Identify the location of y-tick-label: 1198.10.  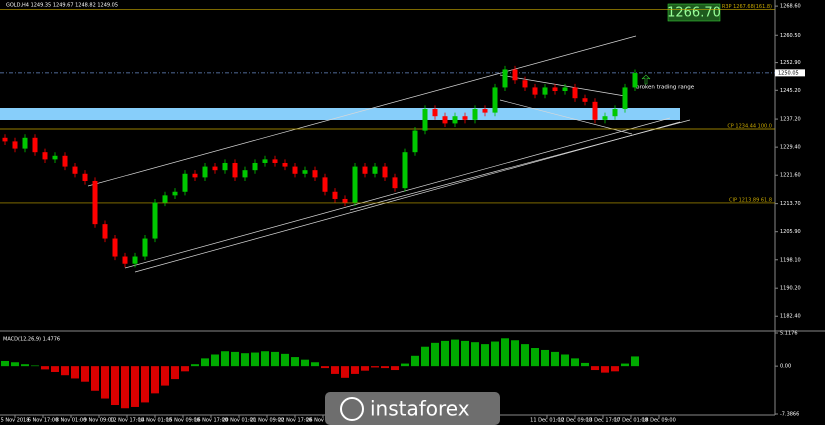
(790, 260).